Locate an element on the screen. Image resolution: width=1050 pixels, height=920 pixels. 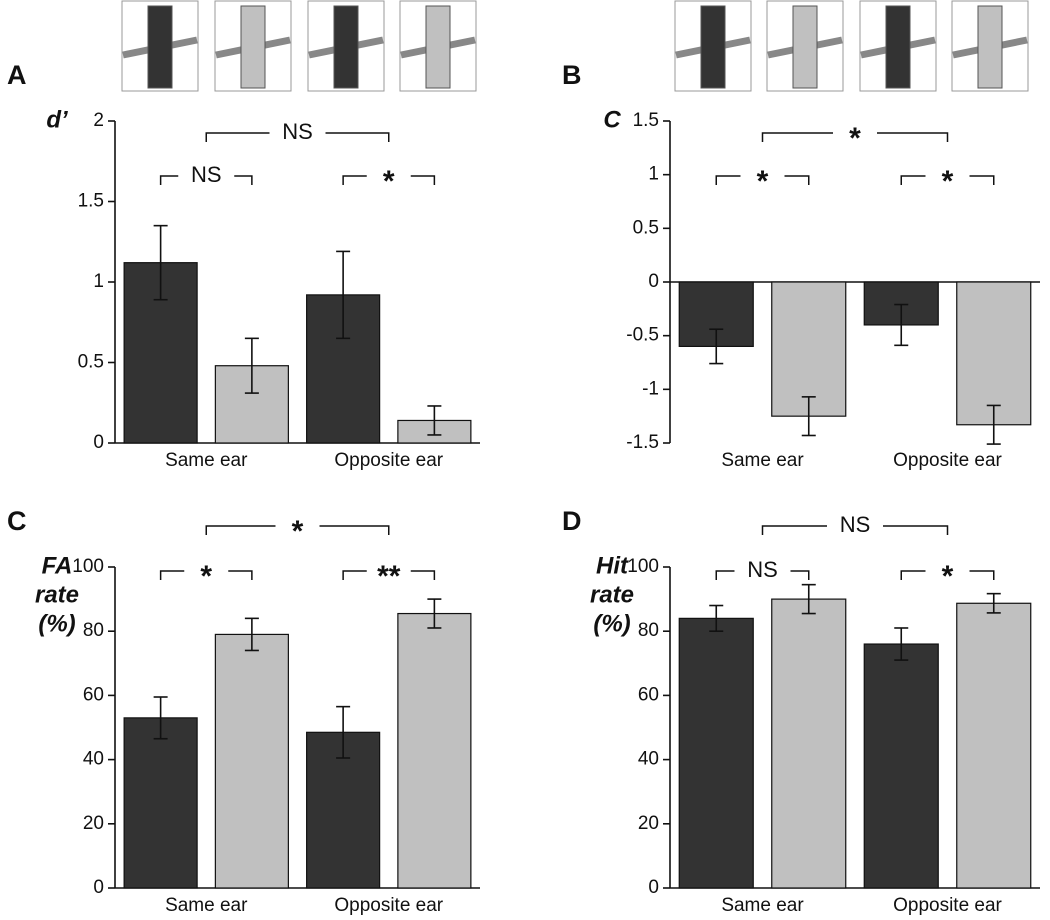
panel-label: A is located at coordinates (17, 75).